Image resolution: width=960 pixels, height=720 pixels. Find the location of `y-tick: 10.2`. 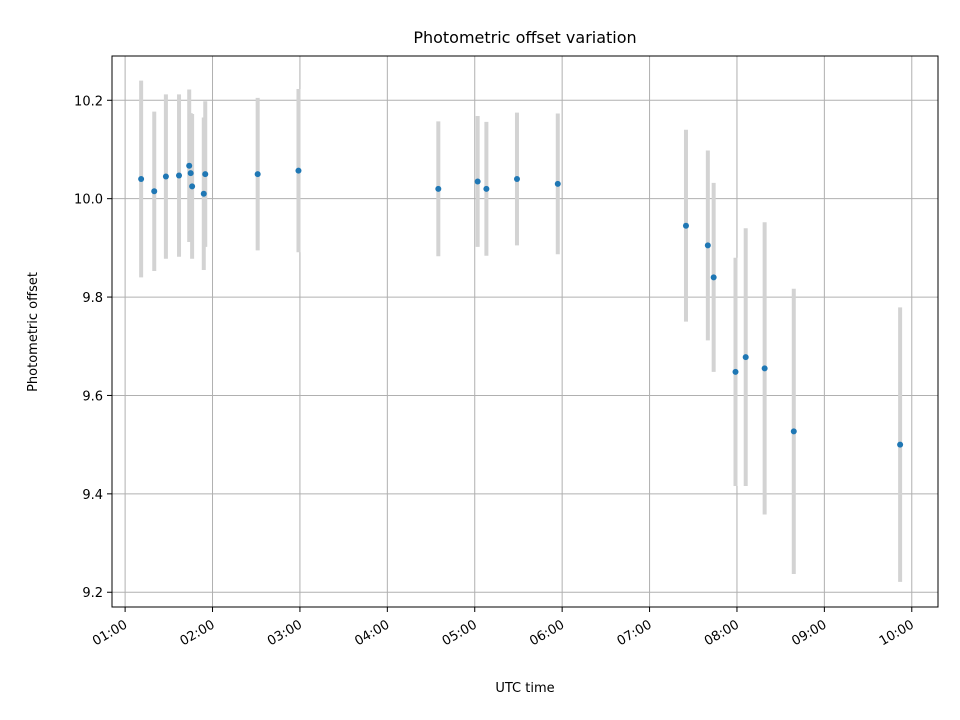

y-tick: 10.2 is located at coordinates (93, 101).